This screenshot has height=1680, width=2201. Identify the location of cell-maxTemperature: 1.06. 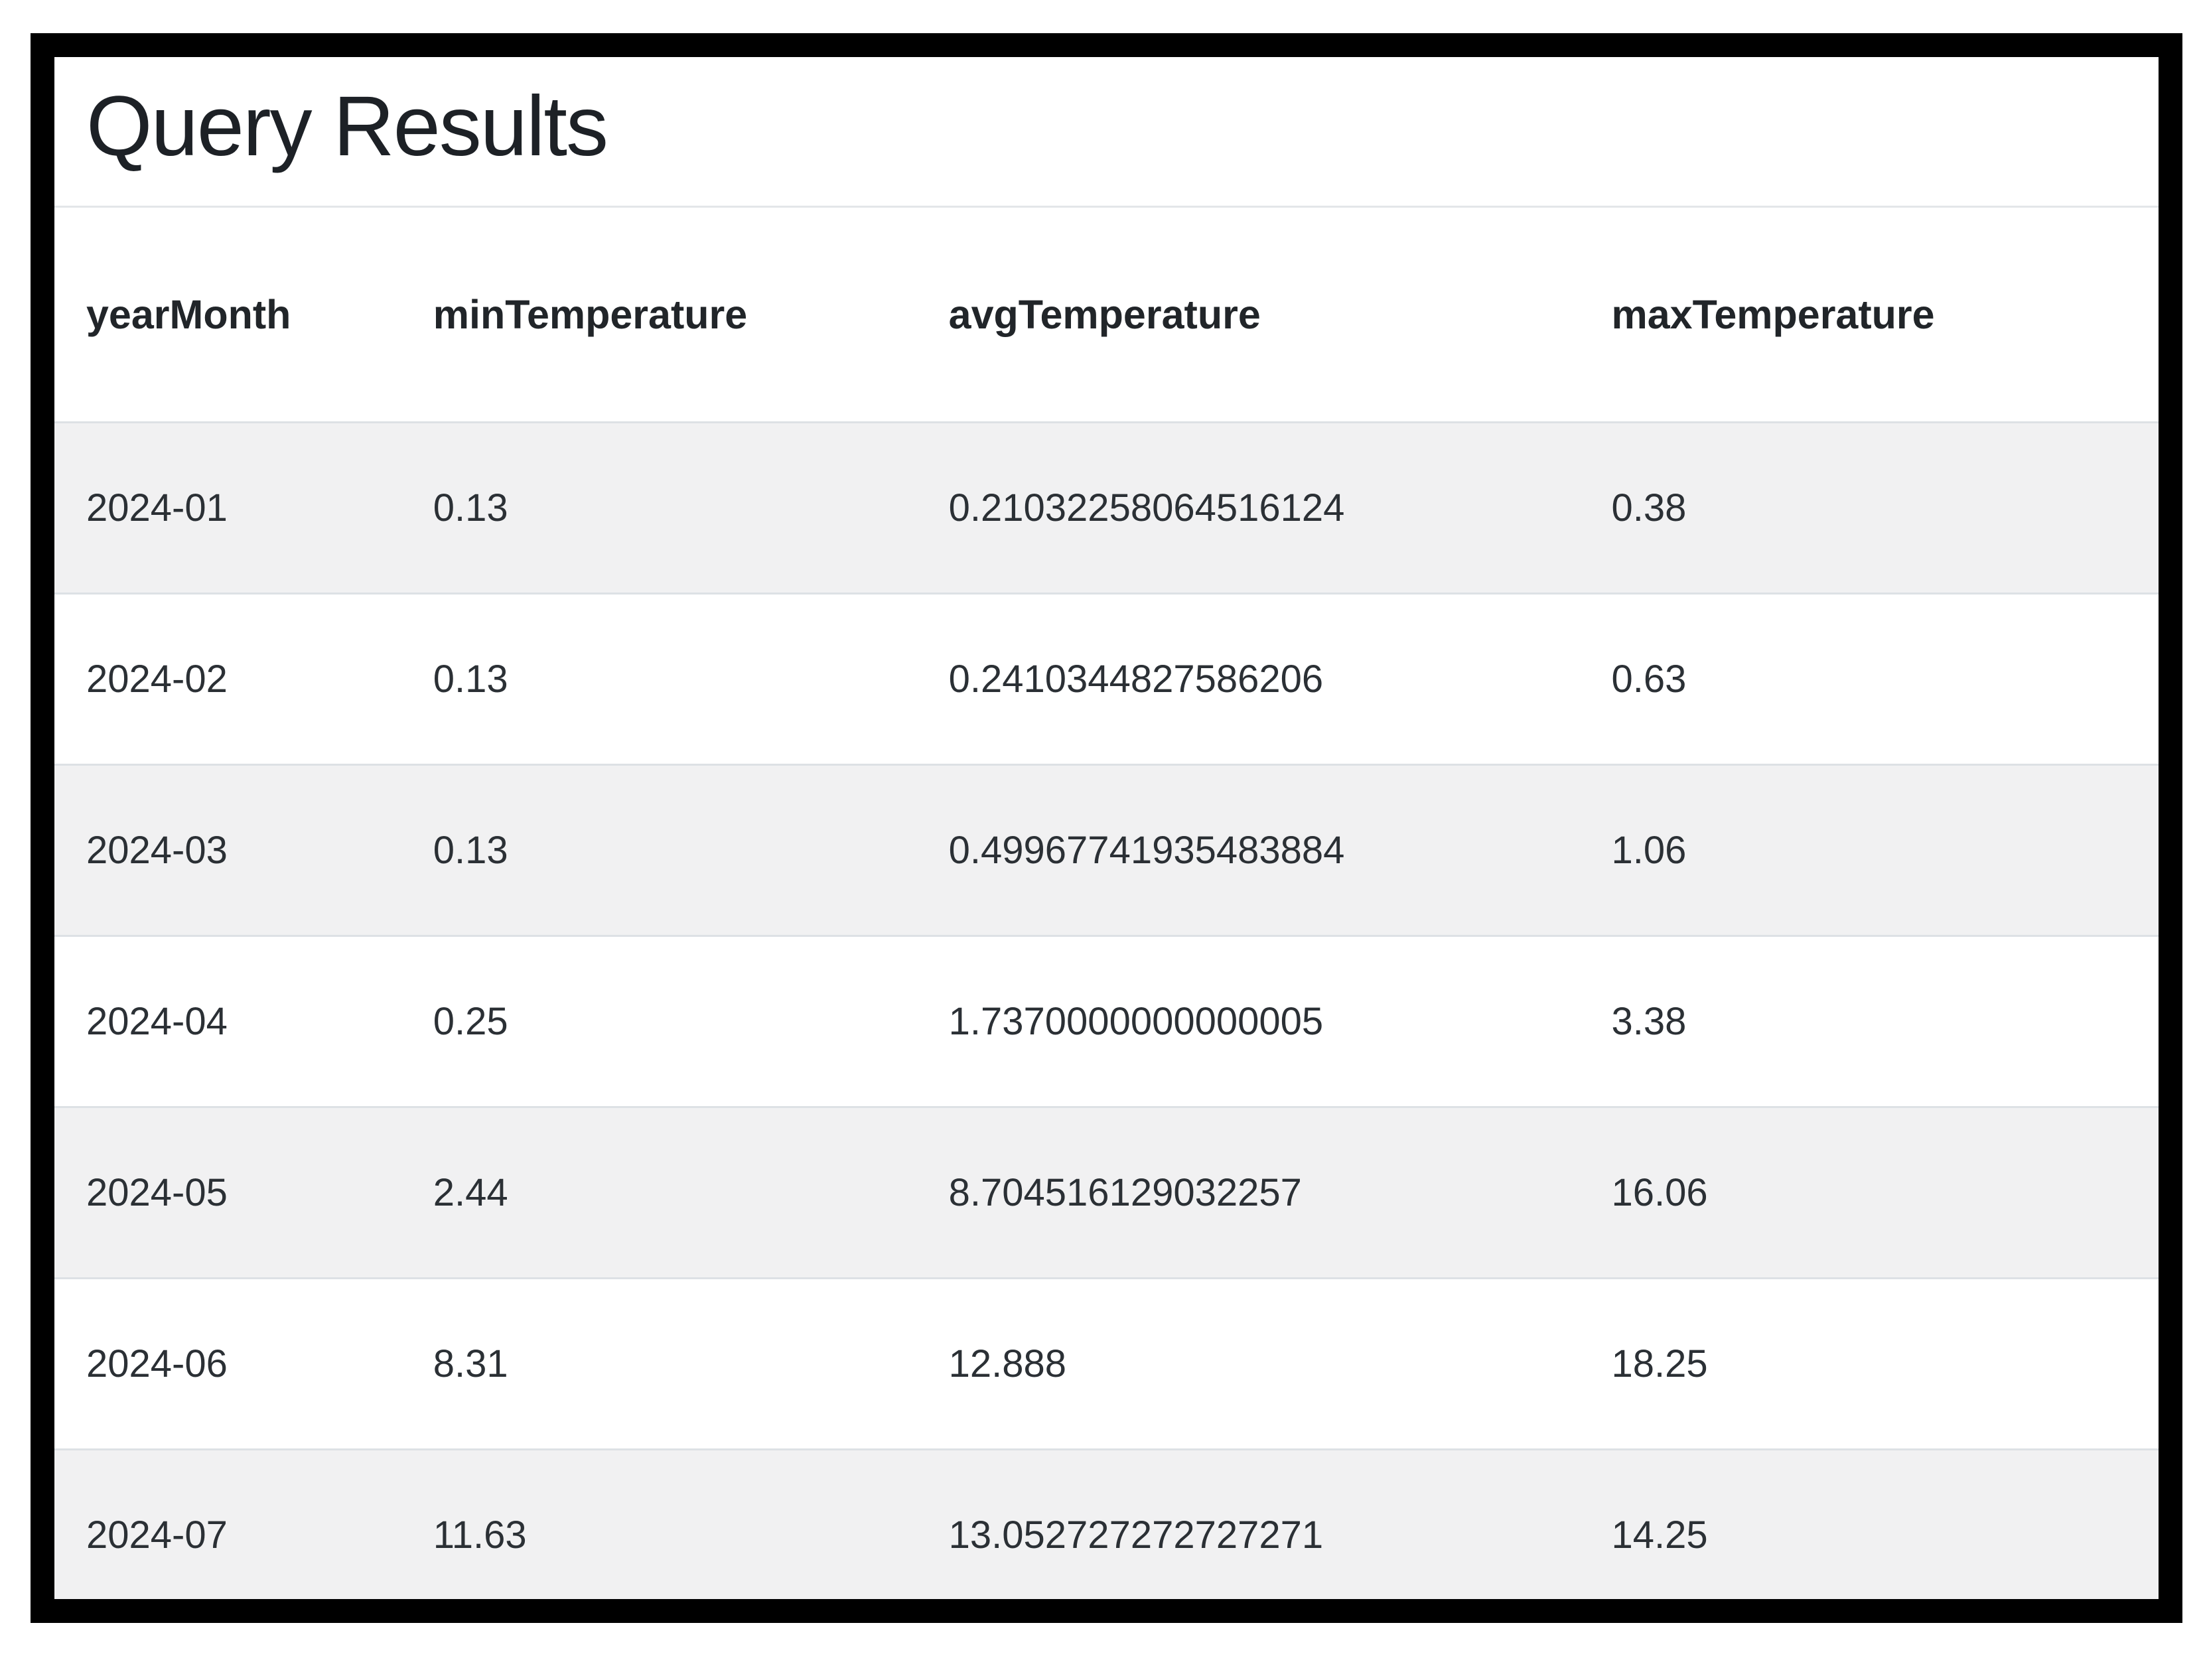
(1649, 850).